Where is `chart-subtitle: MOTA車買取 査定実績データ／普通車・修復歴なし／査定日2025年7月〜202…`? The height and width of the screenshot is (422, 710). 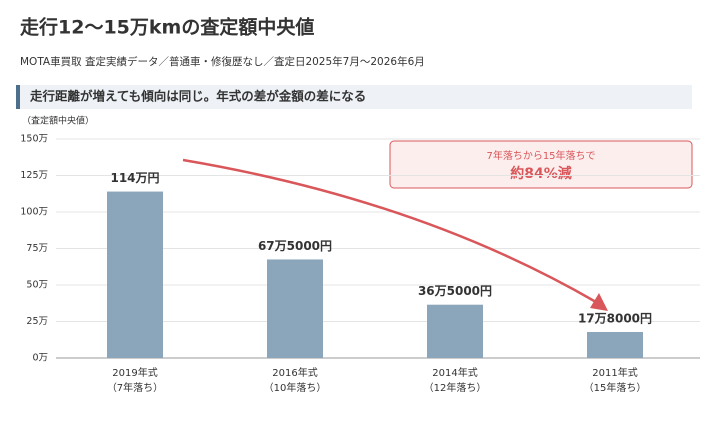 chart-subtitle: MOTA車買取 査定実績データ／普通車・修復歴なし／査定日2025年7月〜202… is located at coordinates (222, 61).